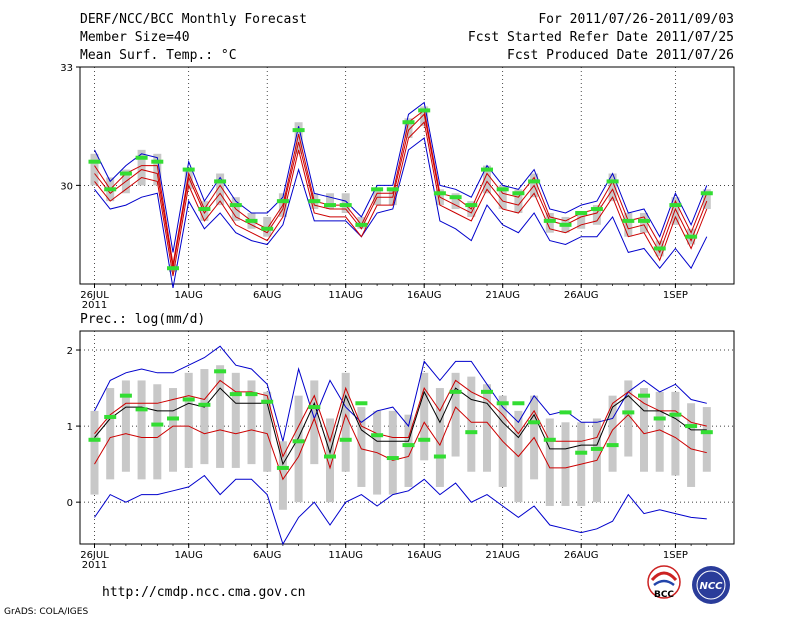 The height and width of the screenshot is (618, 800). I want to click on ncc-logo-text: NCC, so click(711, 586).